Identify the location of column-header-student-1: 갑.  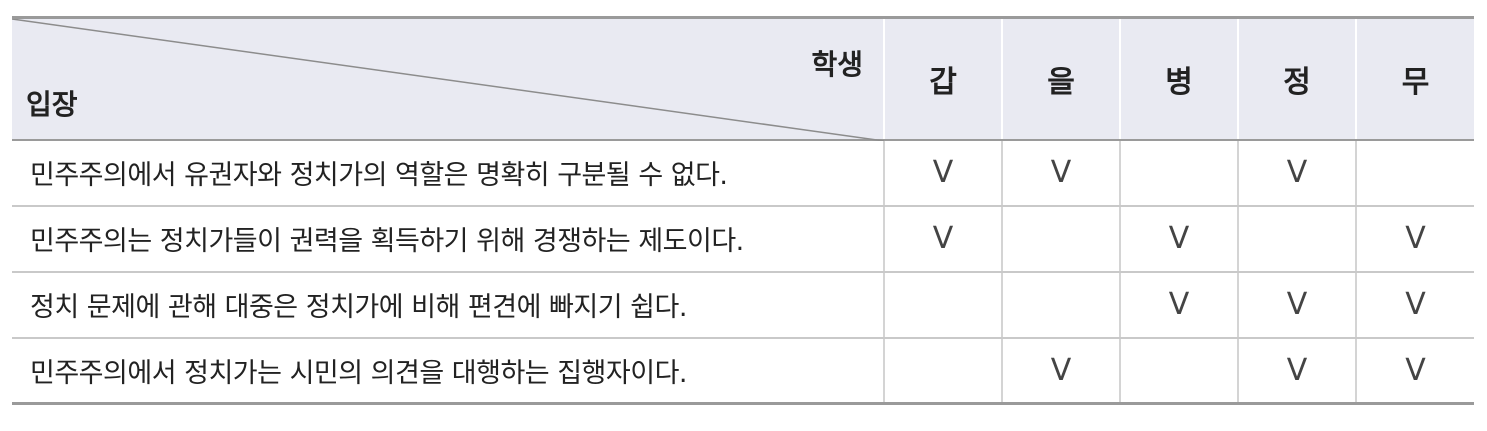
(942, 78).